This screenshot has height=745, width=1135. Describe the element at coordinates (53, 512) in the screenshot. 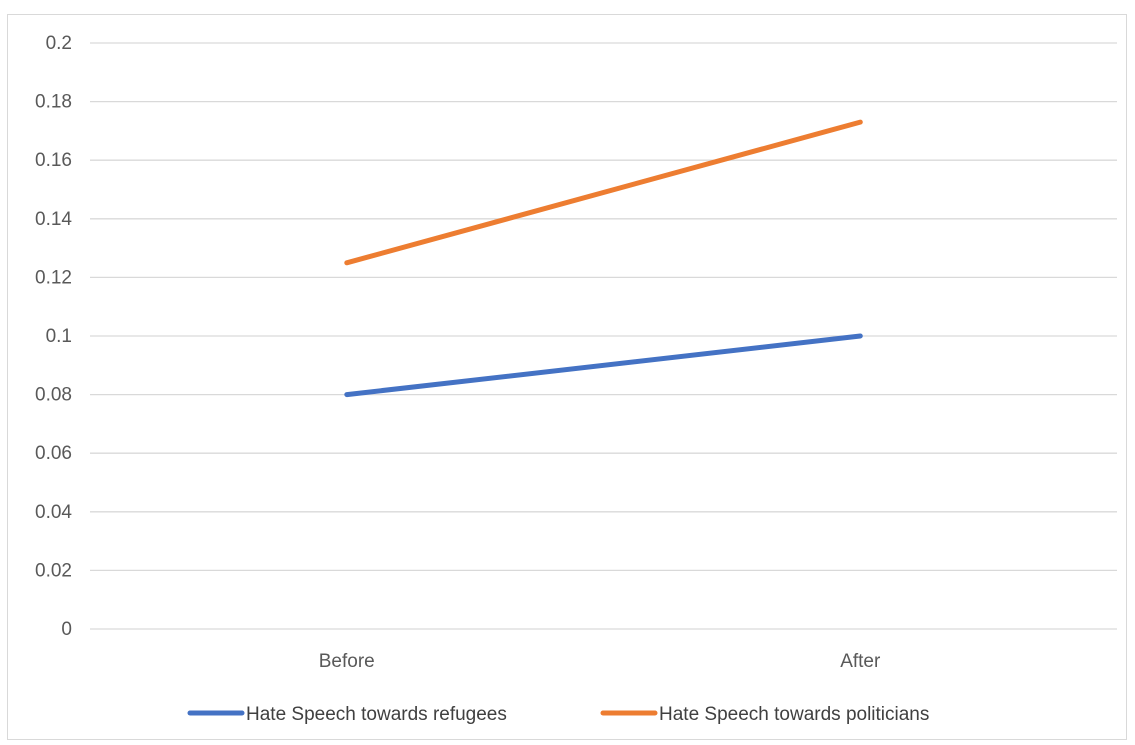

I see `y-tick-label: 0.04` at that location.